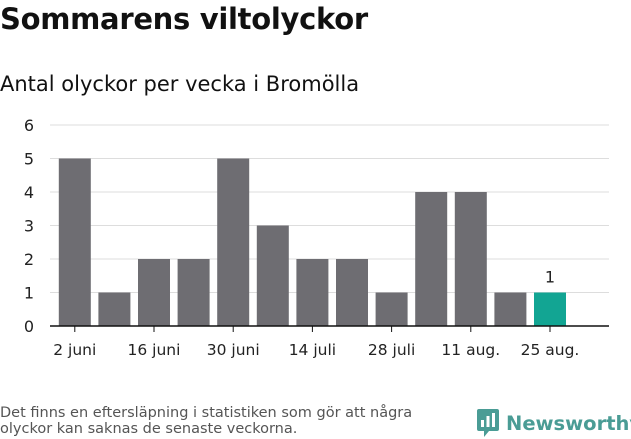 Image resolution: width=631 pixels, height=439 pixels. I want to click on newsworthy-logo: Newsworthy, so click(553, 423).